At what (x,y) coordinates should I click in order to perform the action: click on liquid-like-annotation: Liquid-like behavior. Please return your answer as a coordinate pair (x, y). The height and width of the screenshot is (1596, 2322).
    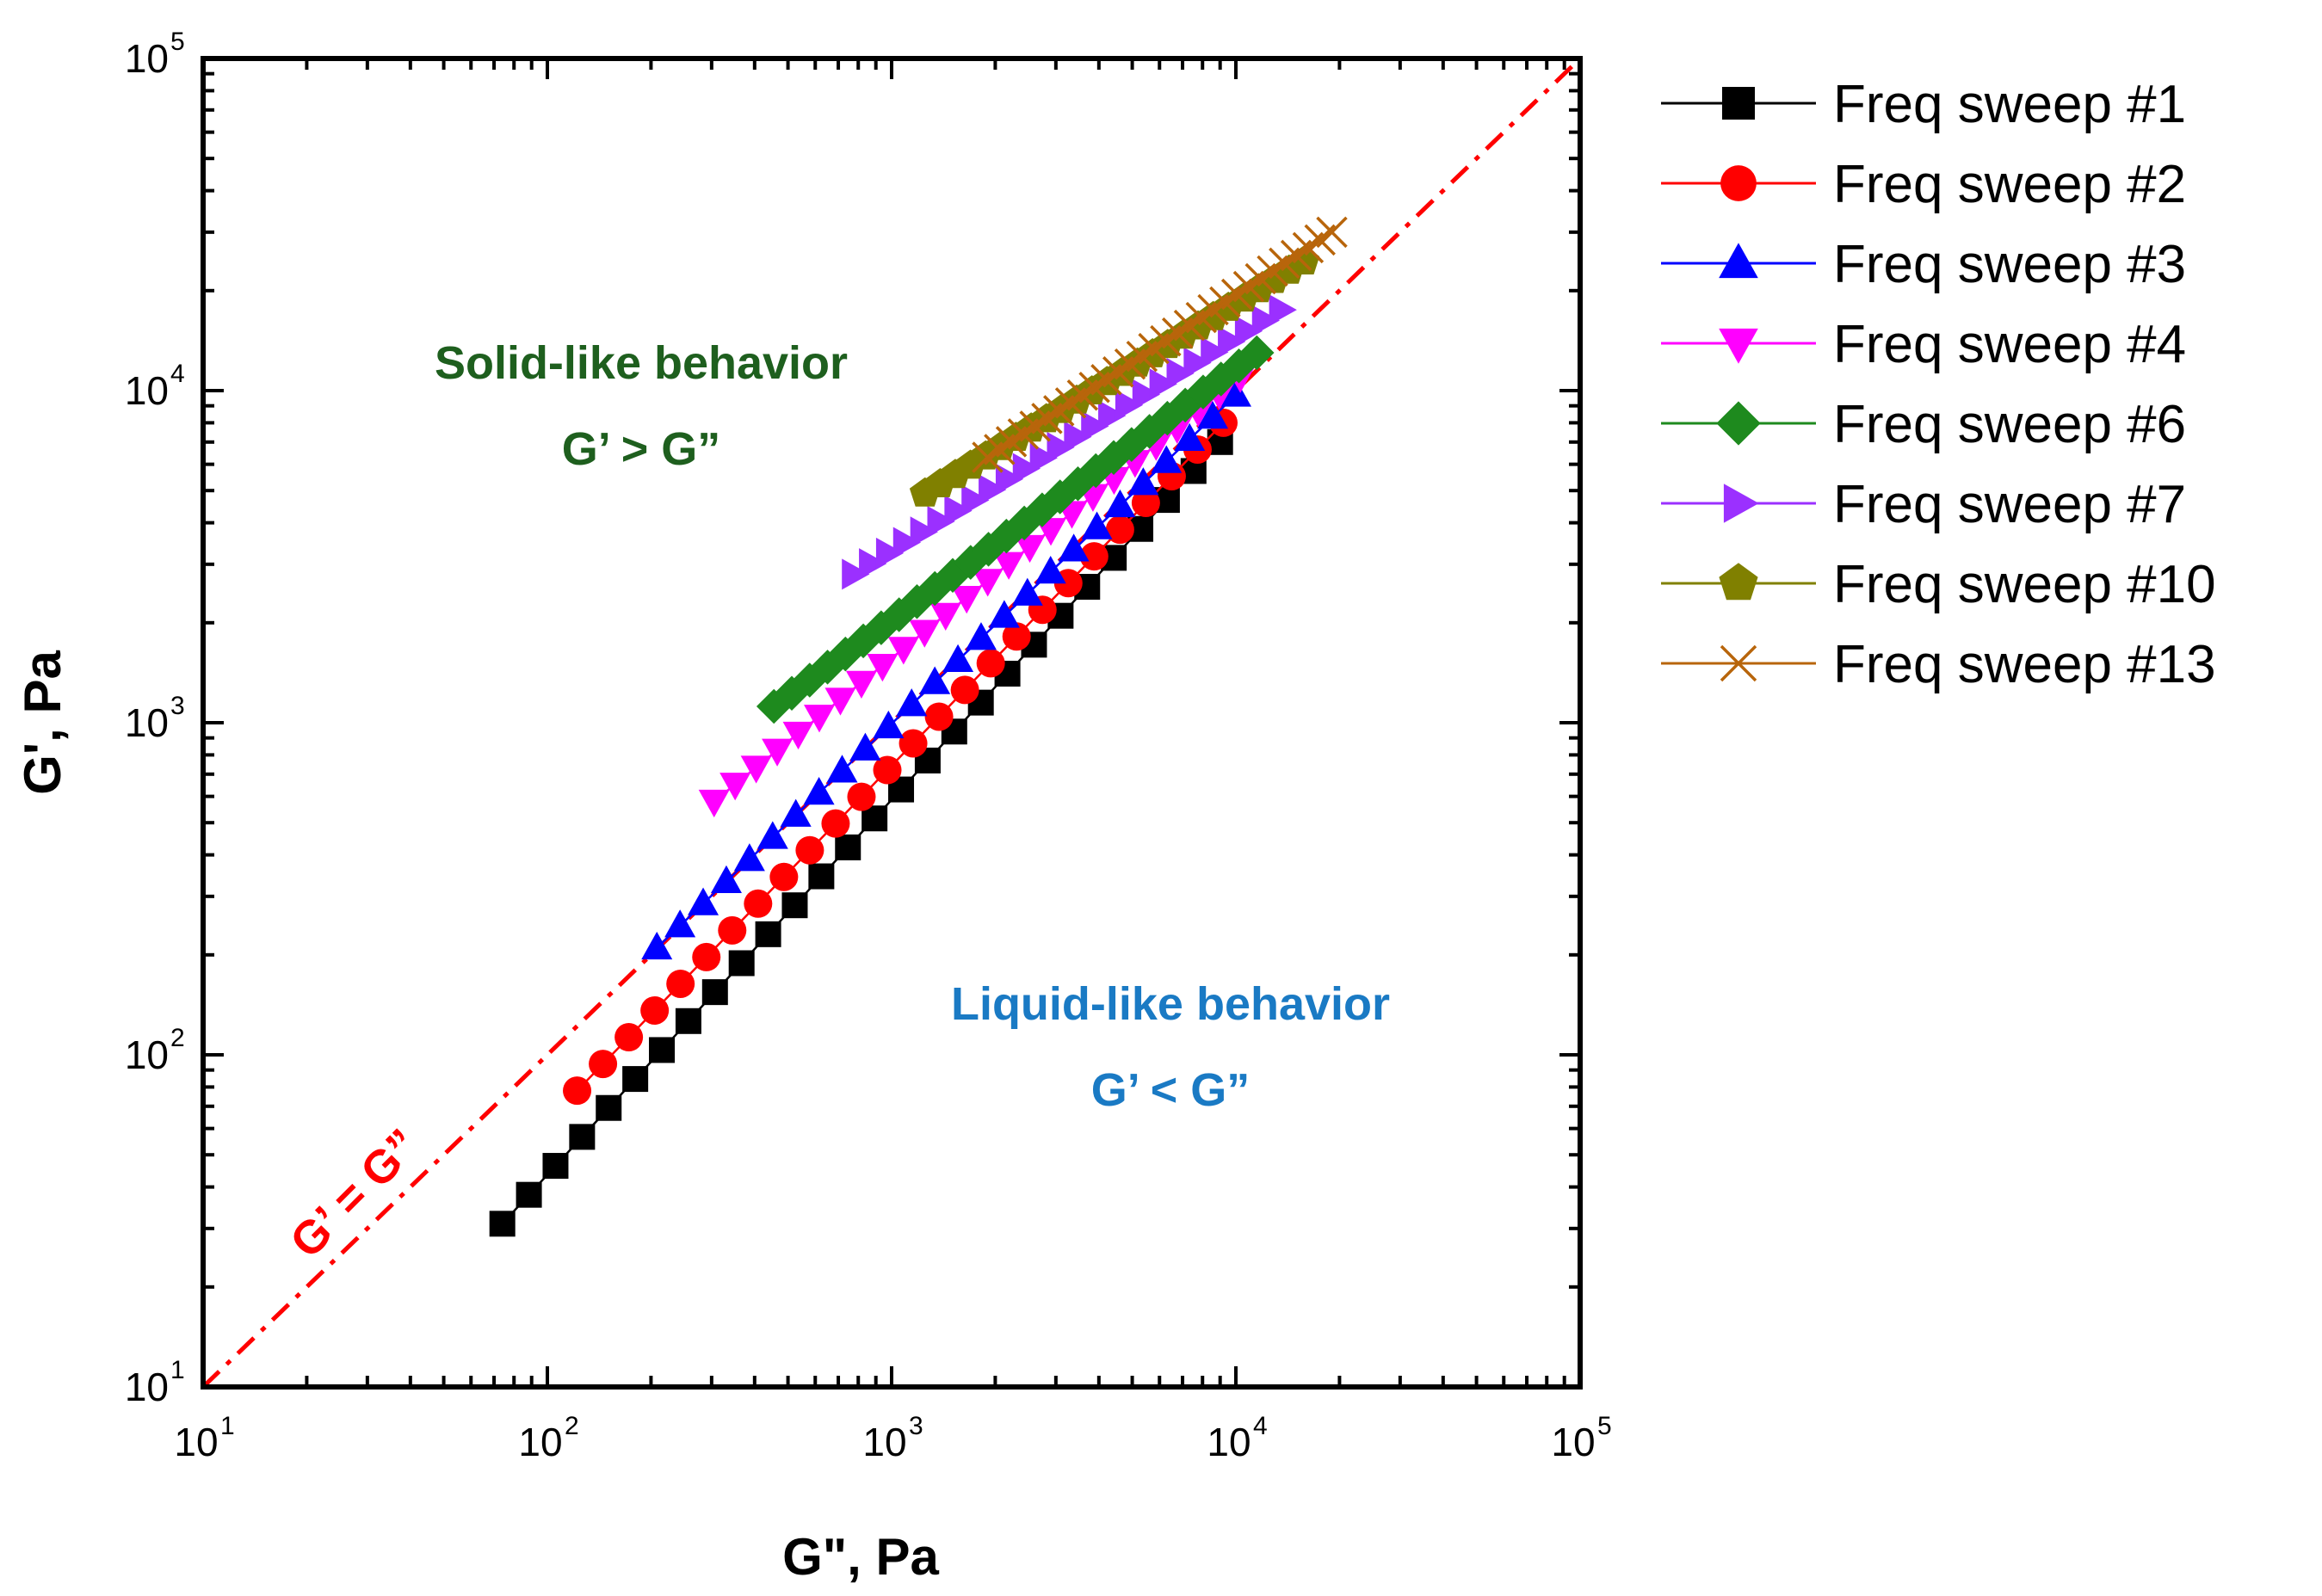
    Looking at the image, I should click on (1170, 1004).